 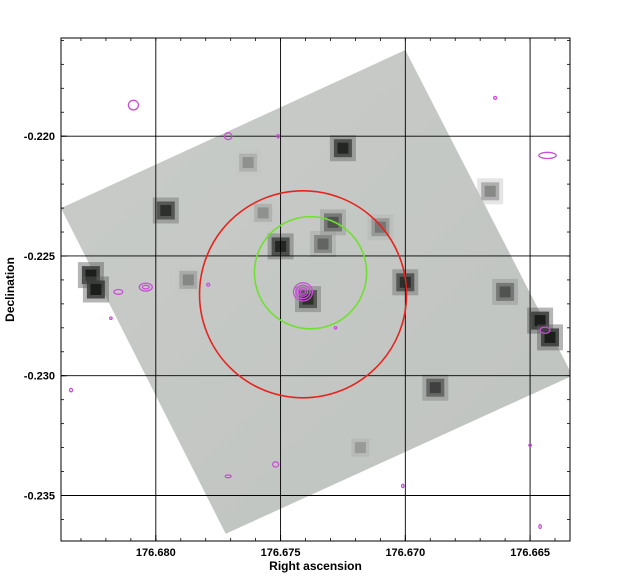 What do you see at coordinates (10, 289) in the screenshot?
I see `y-axis-label: Declination` at bounding box center [10, 289].